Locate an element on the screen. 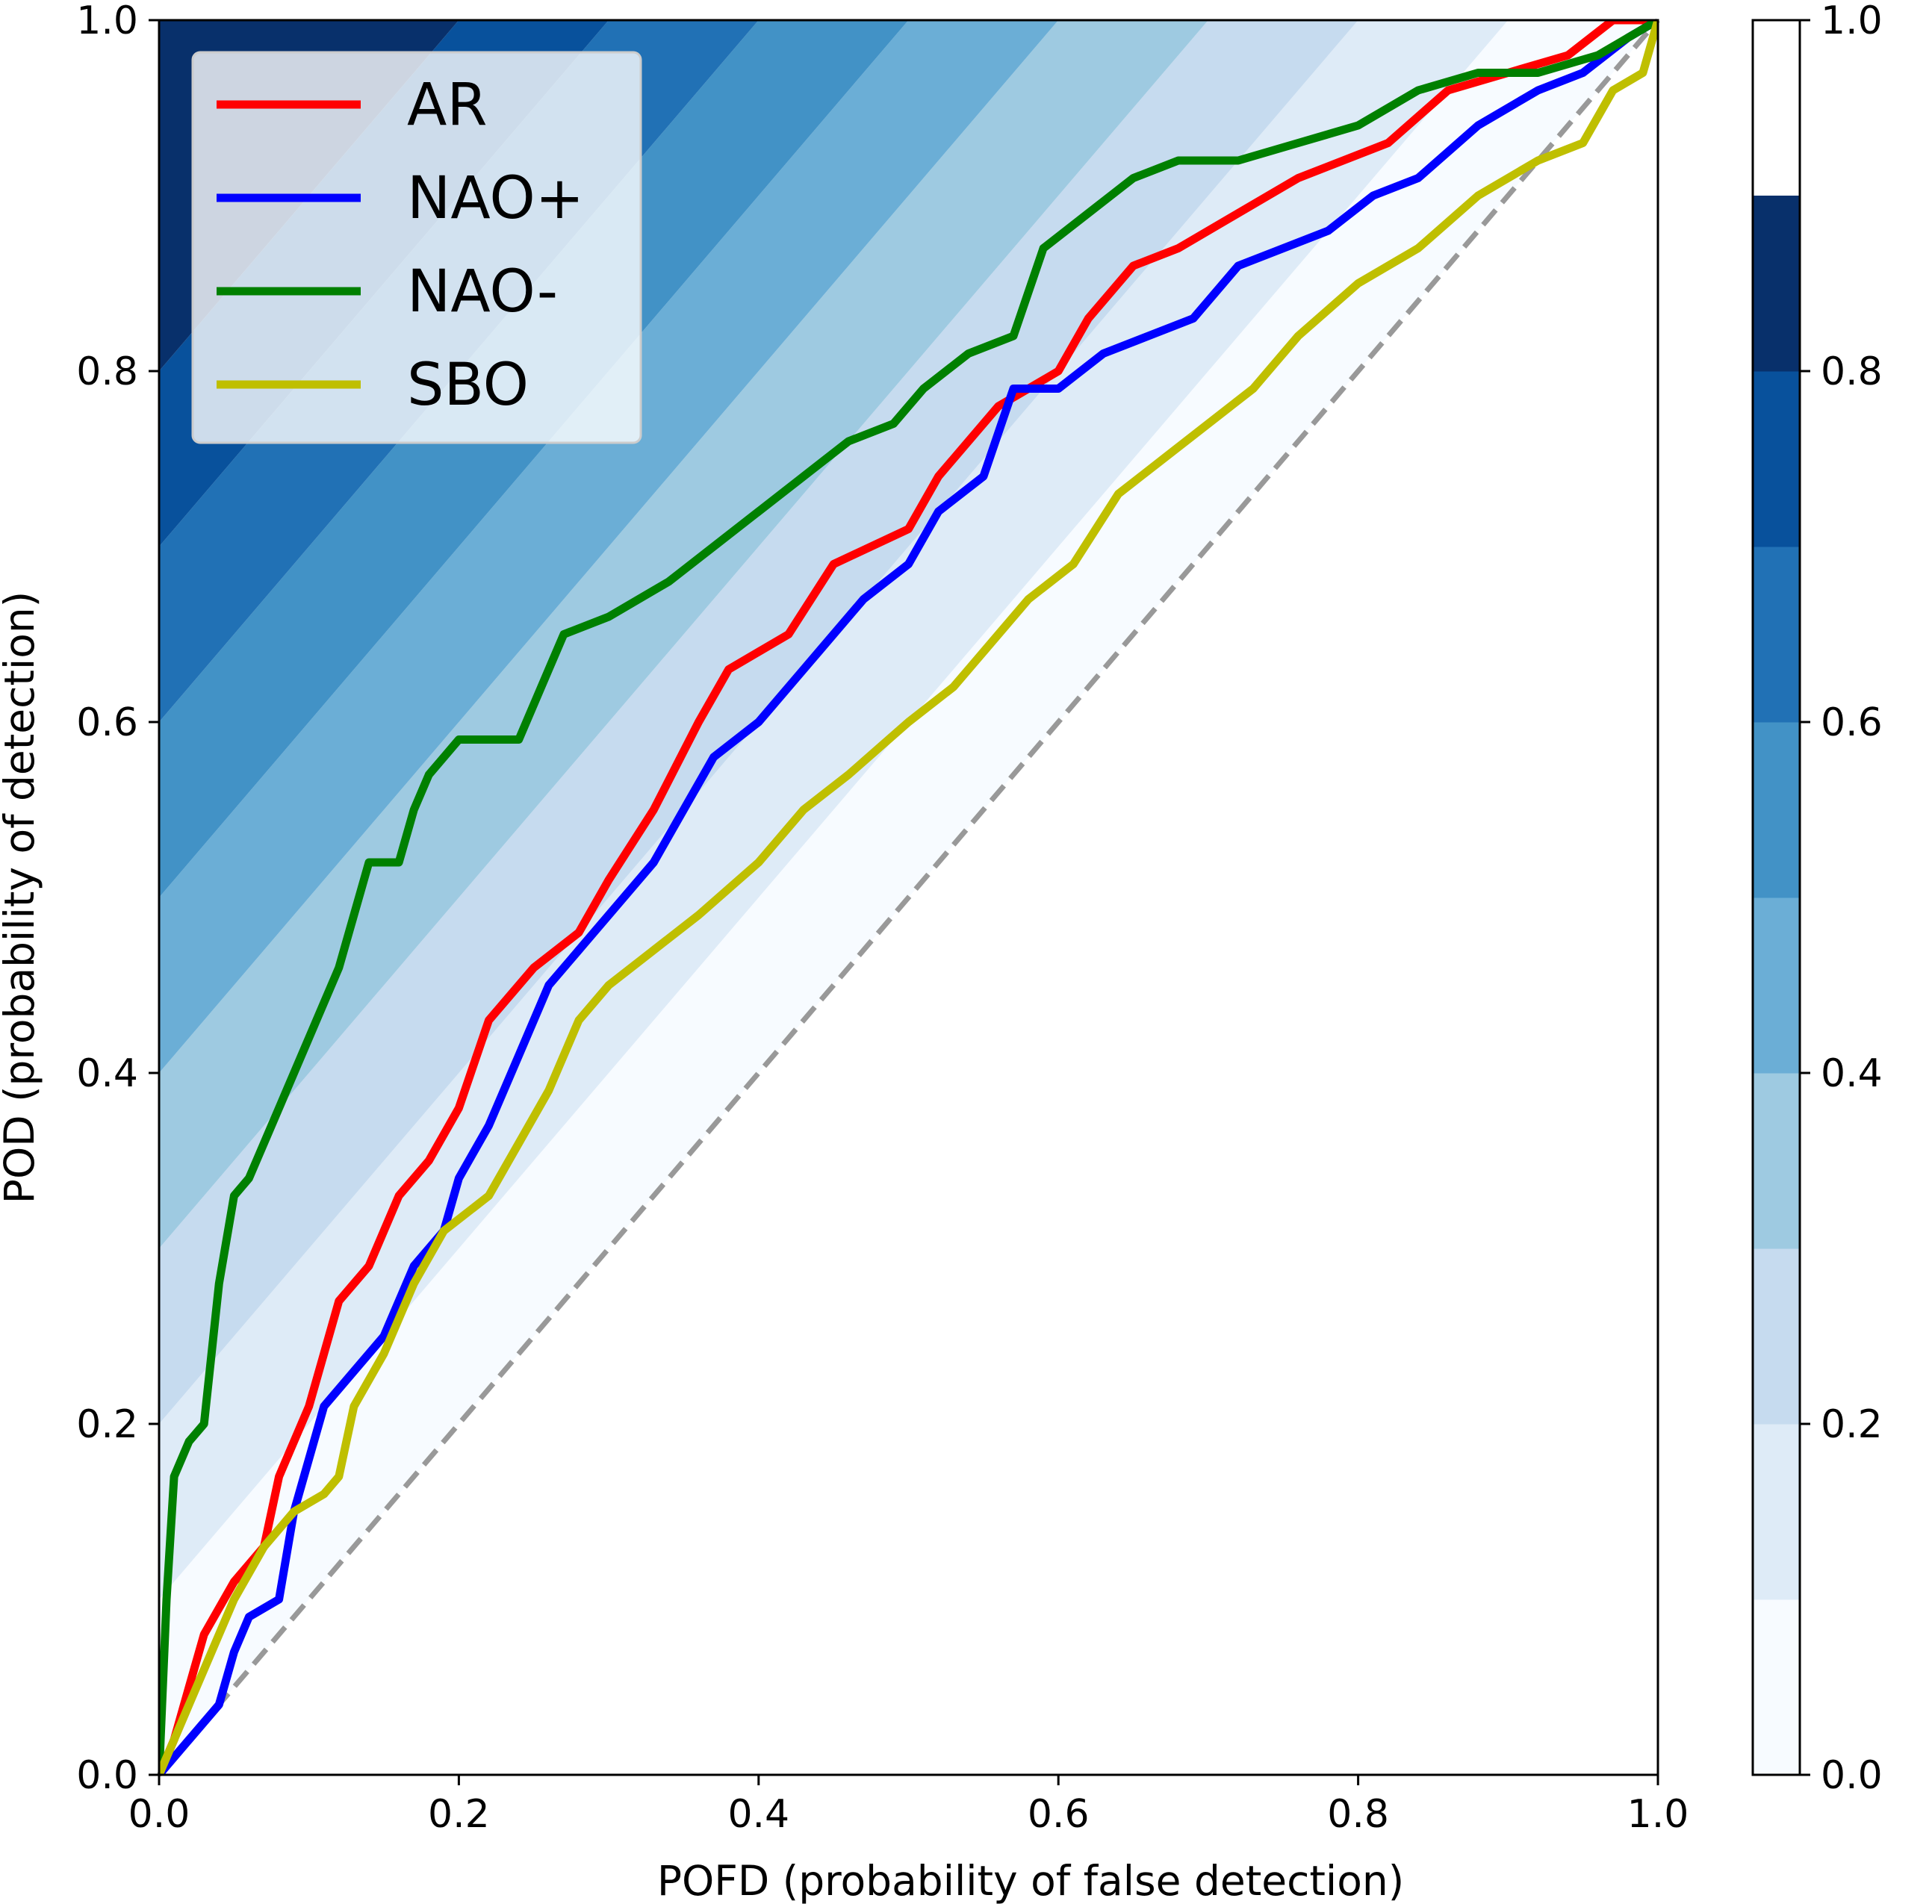 This screenshot has width=1932, height=1904. colorbar-tick-label: 0.2 is located at coordinates (1852, 1424).